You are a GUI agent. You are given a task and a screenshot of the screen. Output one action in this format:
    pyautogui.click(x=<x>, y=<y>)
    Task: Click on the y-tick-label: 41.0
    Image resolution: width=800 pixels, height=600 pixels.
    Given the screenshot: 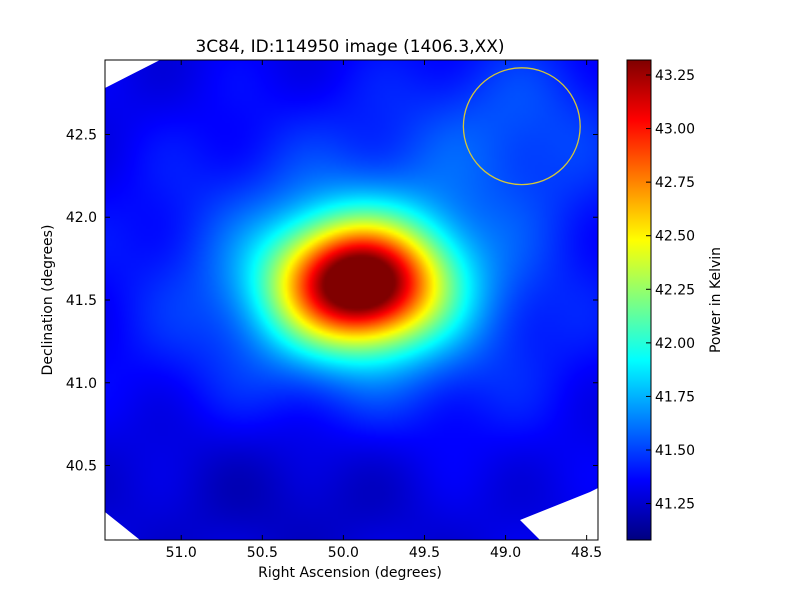 What is the action you would take?
    pyautogui.click(x=81, y=384)
    